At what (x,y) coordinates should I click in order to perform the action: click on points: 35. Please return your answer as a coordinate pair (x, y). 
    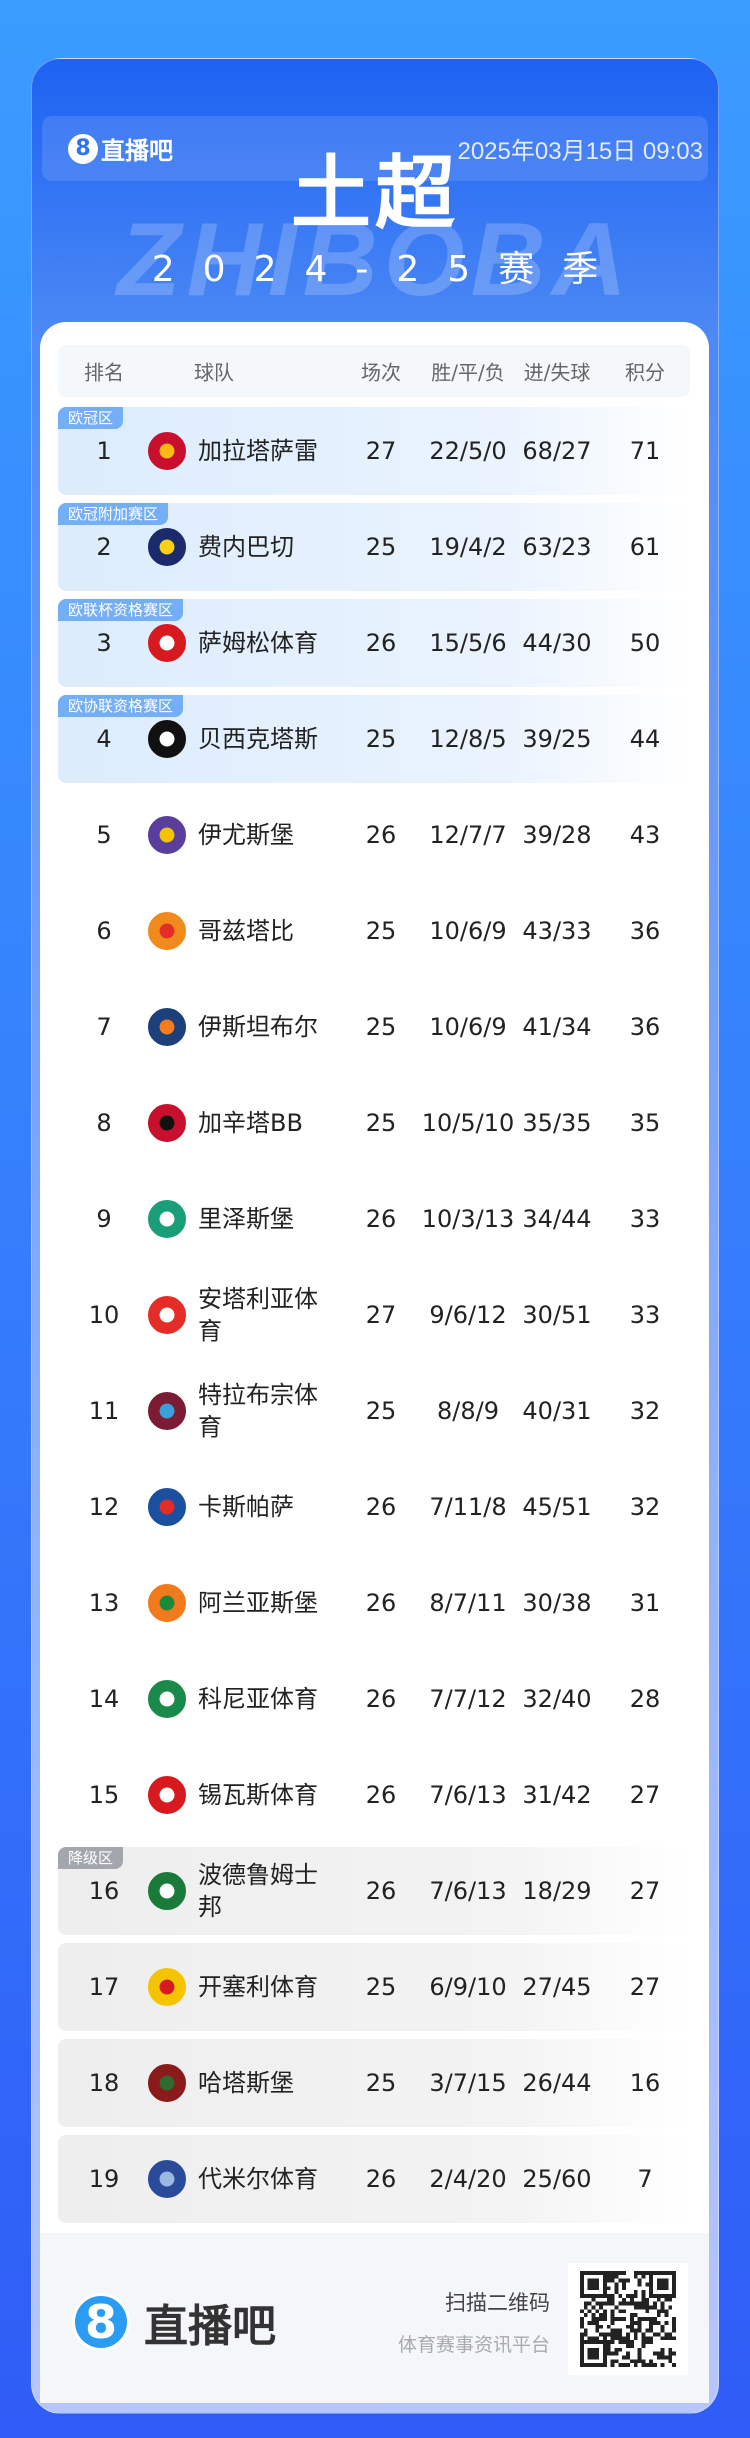
    Looking at the image, I should click on (645, 1123).